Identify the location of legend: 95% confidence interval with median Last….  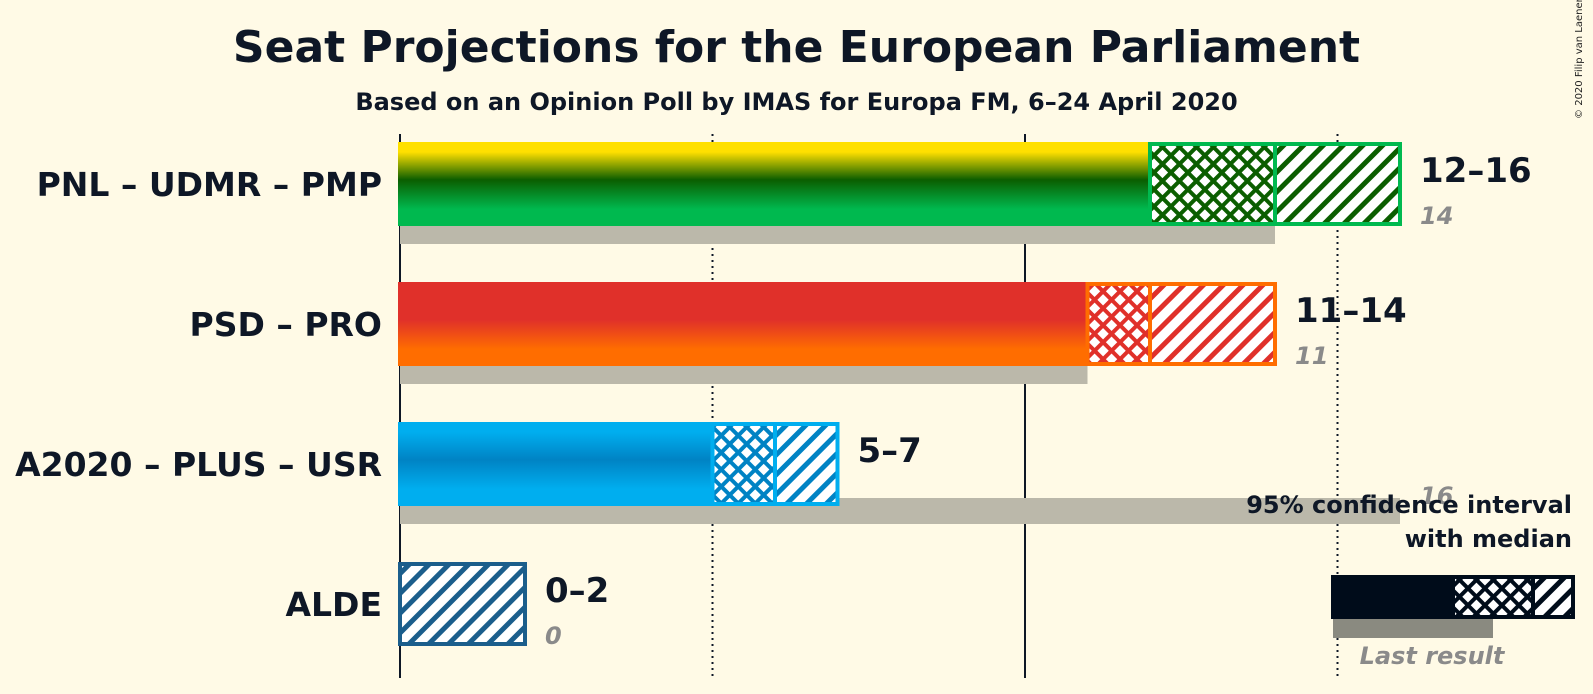
(1410, 580).